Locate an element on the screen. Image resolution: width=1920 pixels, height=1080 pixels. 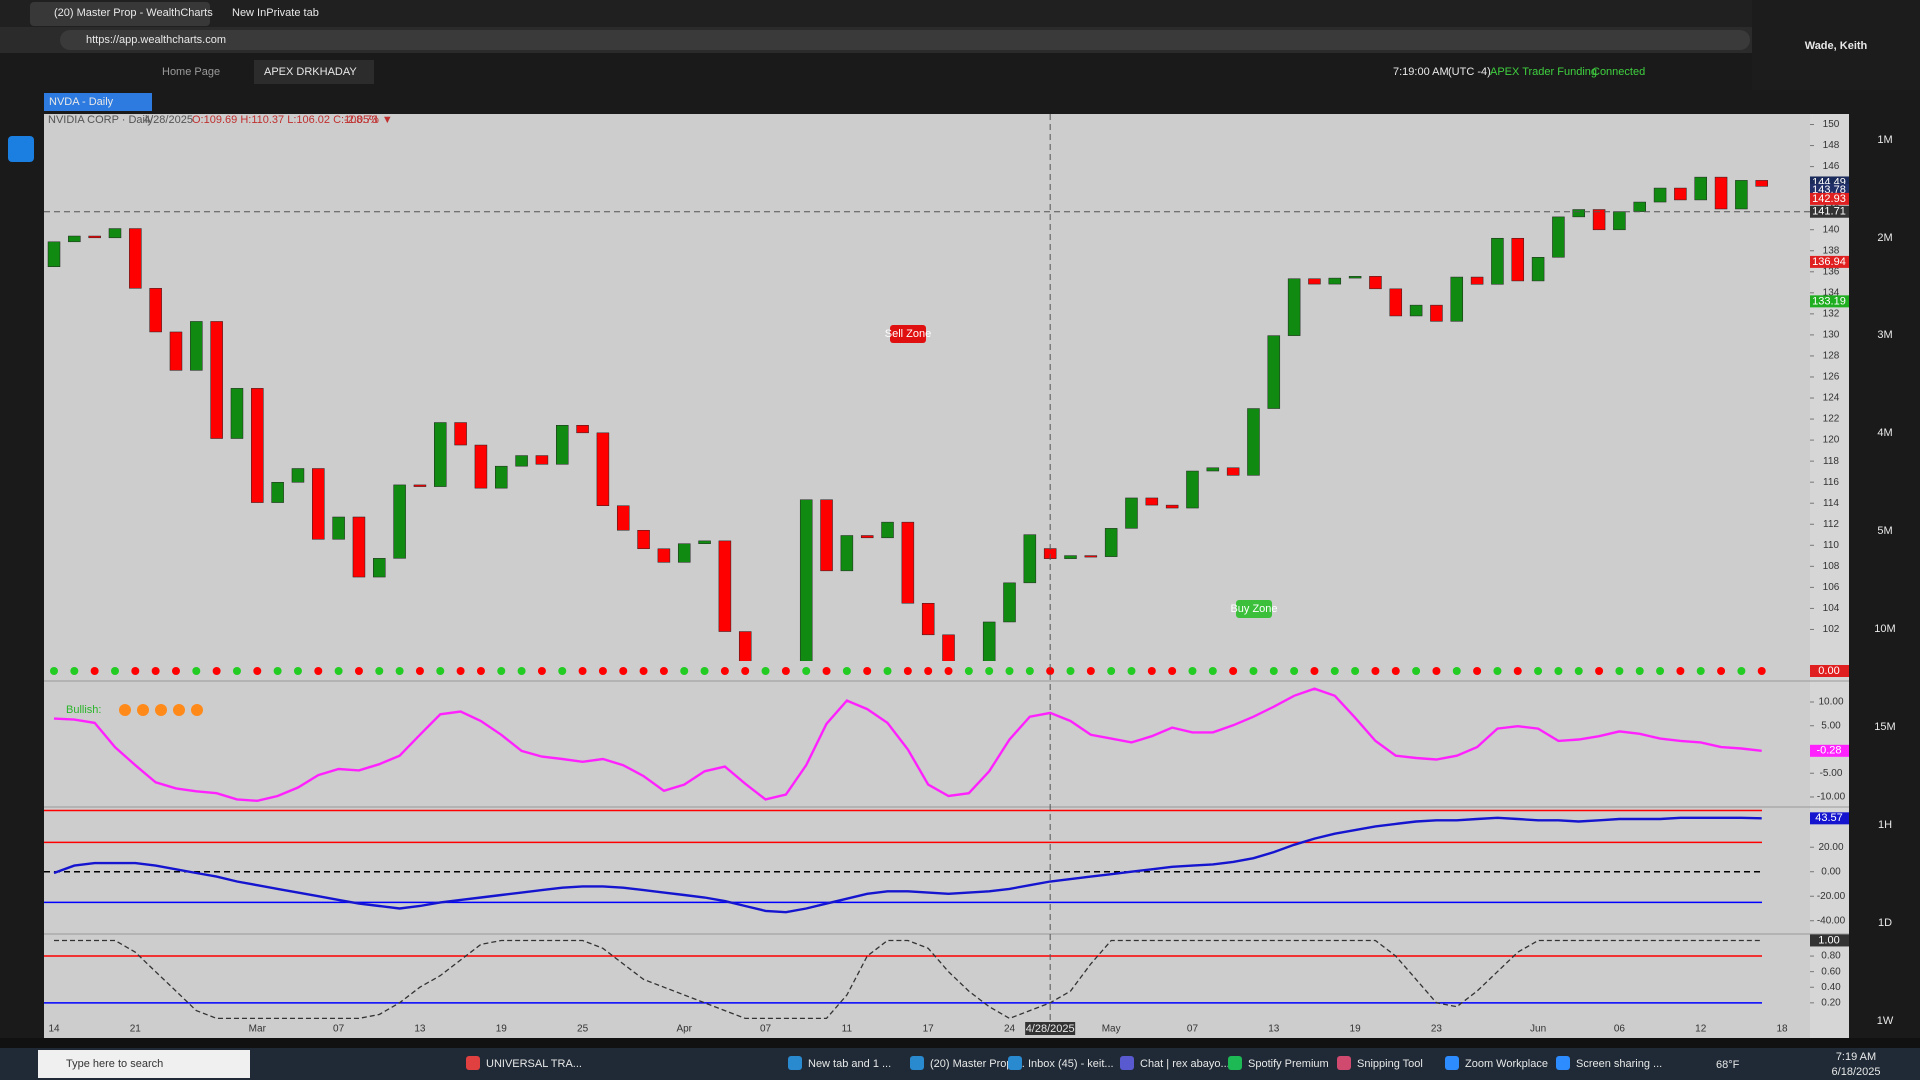
timeframe: 2M is located at coordinates (1884, 238).